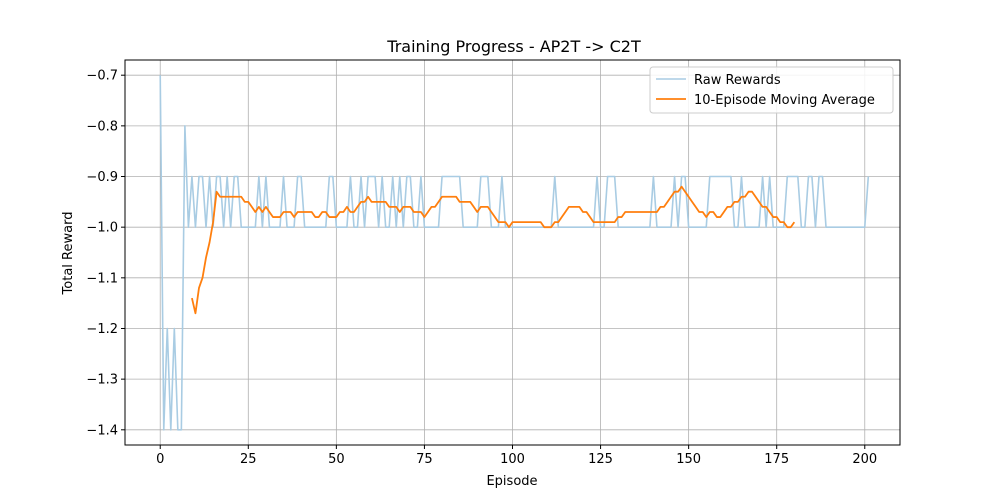  I want to click on y-tick-label: −0.8, so click(102, 126).